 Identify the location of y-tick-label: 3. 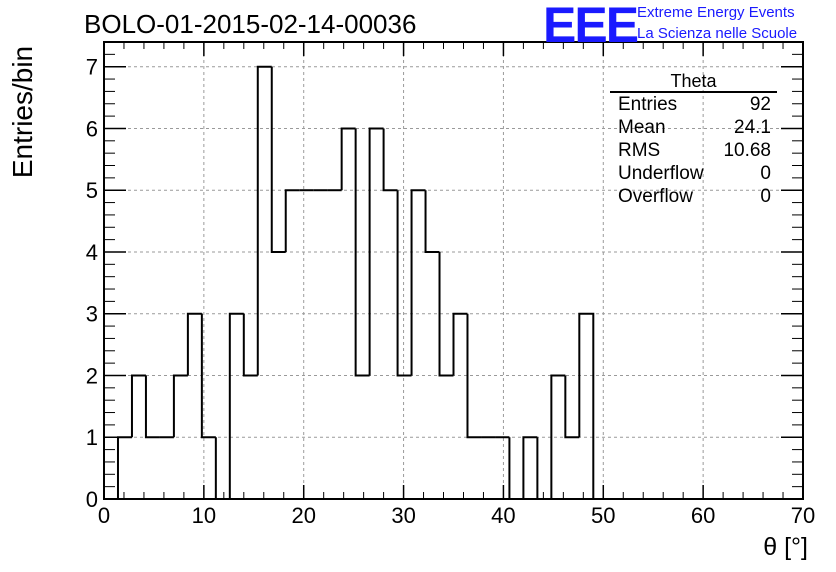
(92, 314).